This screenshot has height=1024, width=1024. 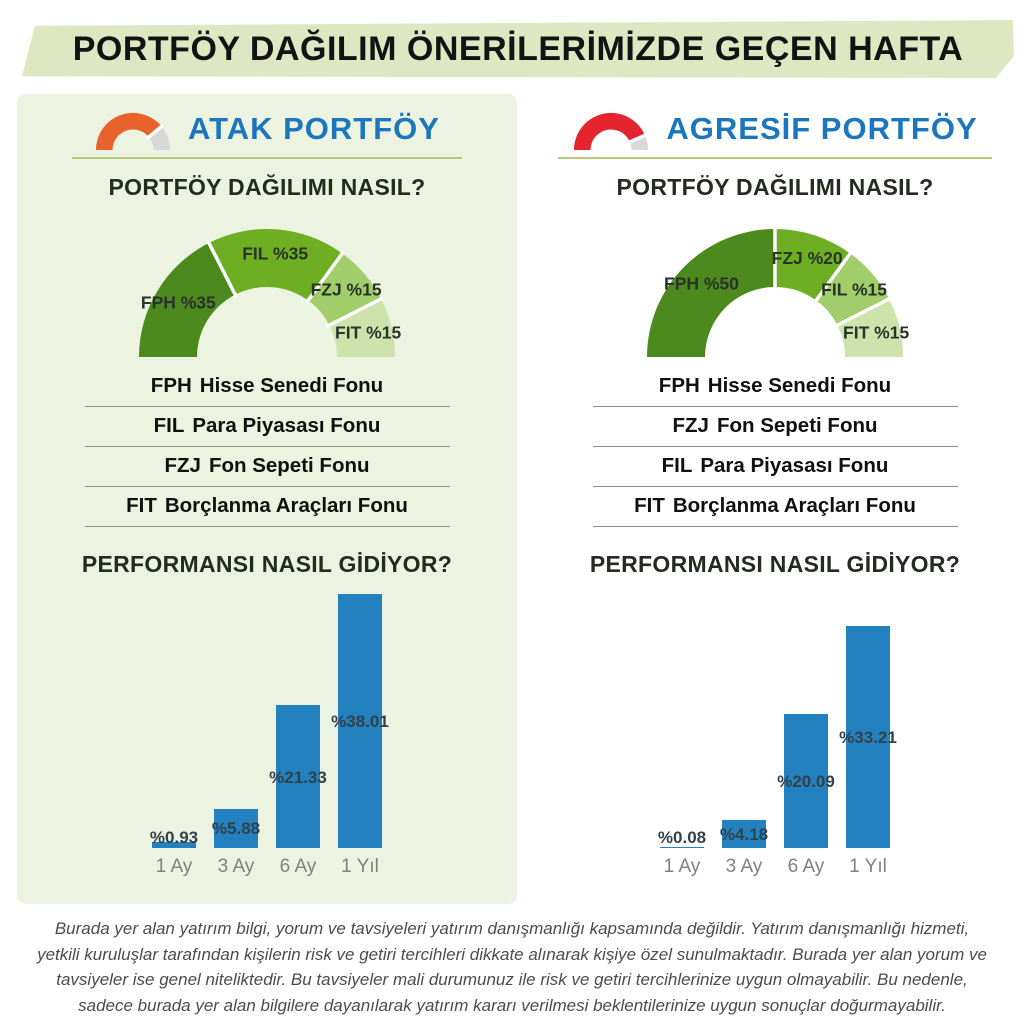 I want to click on agresif-header-divider, so click(x=775, y=158).